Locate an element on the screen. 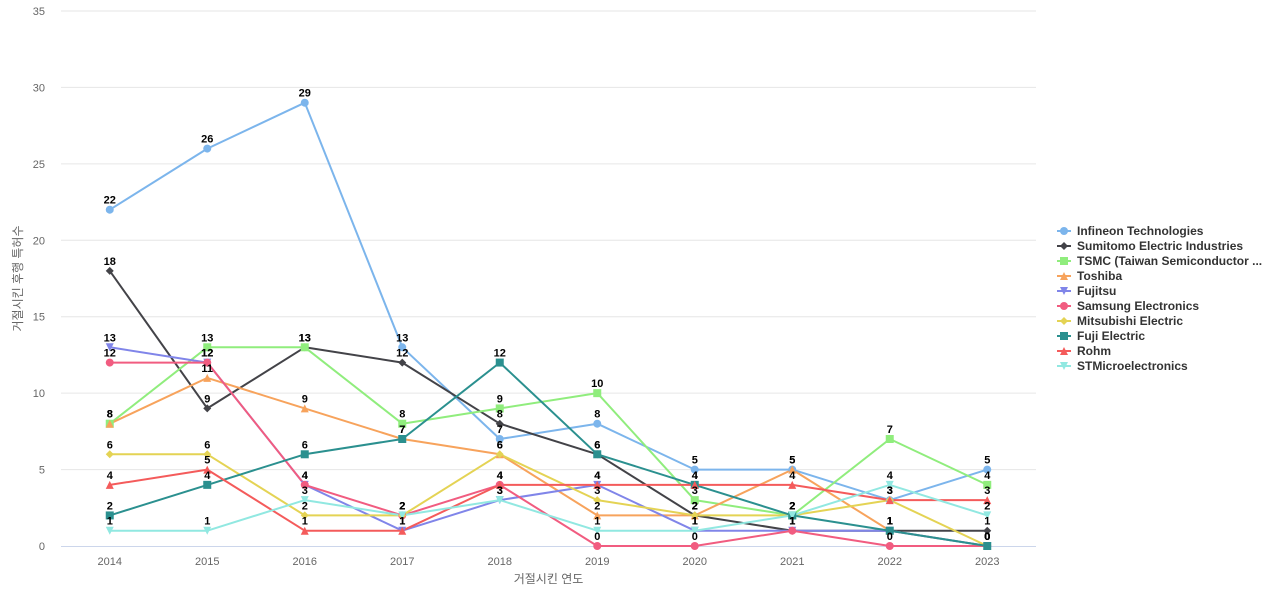  data-label: 2 is located at coordinates (597, 506).